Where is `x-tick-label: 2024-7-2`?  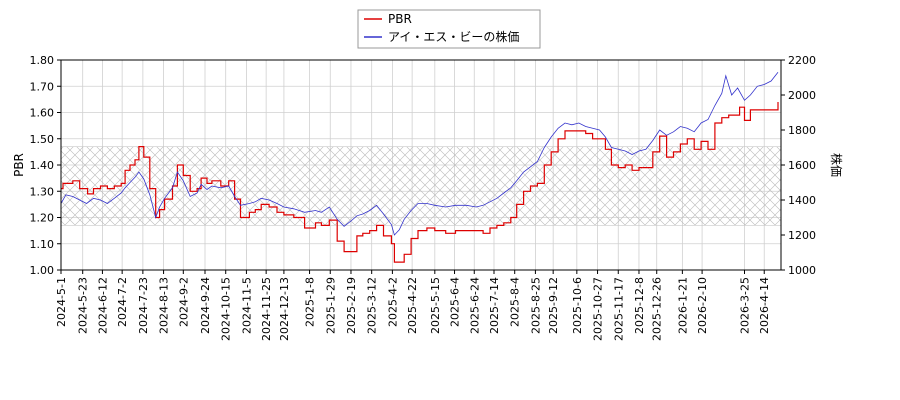 x-tick-label: 2024-7-2 is located at coordinates (122, 302).